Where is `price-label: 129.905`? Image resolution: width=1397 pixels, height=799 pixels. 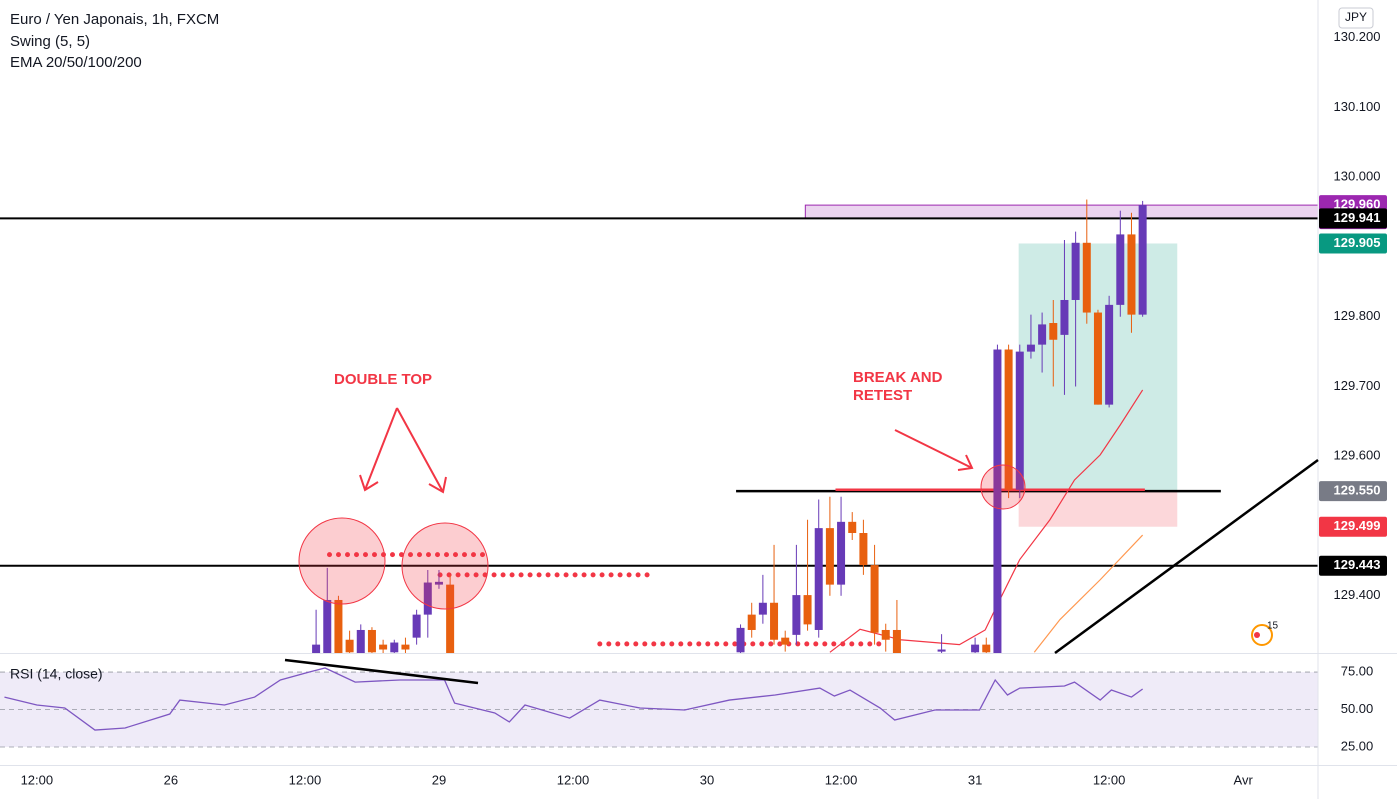 price-label: 129.905 is located at coordinates (1357, 242).